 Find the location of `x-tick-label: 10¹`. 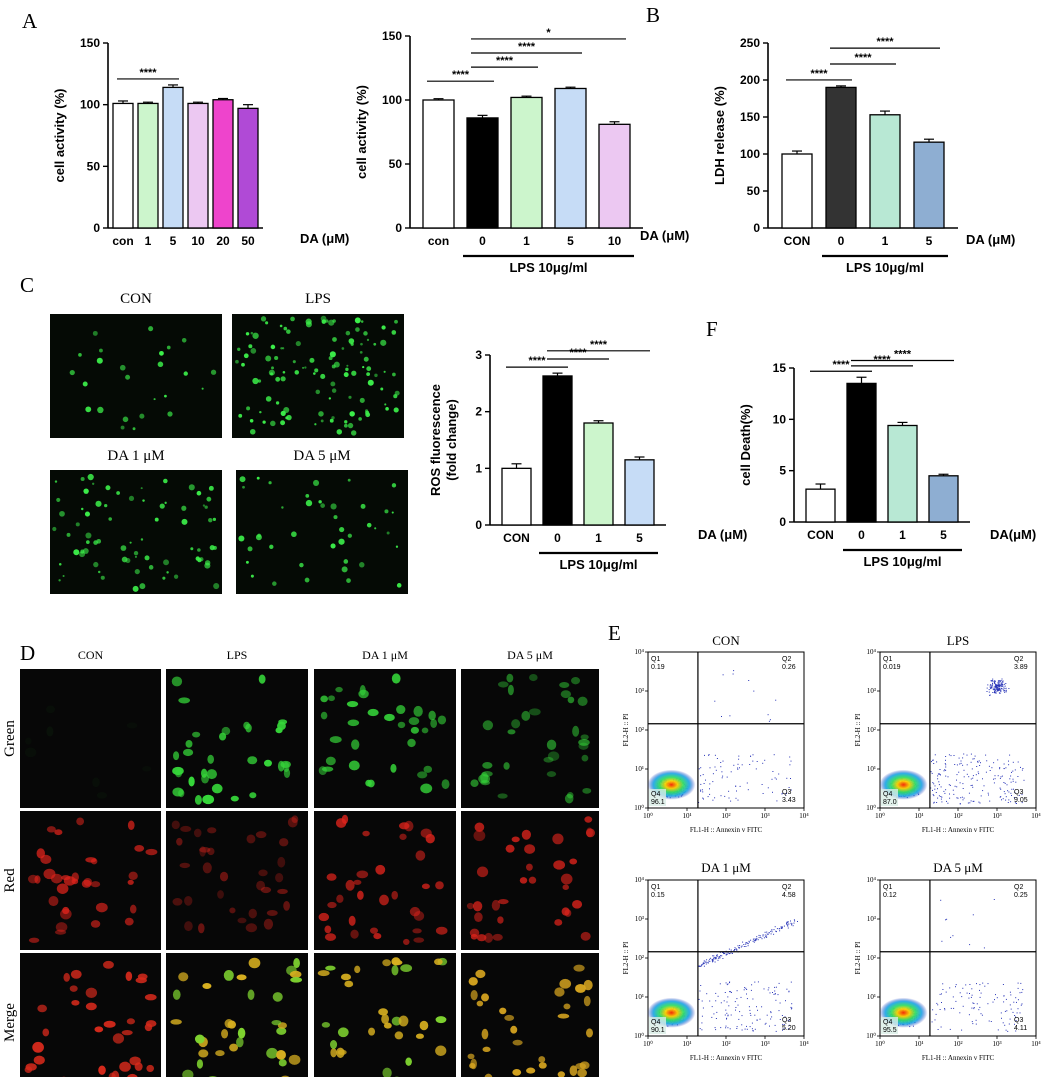

x-tick-label: 10¹ is located at coordinates (686, 1044).